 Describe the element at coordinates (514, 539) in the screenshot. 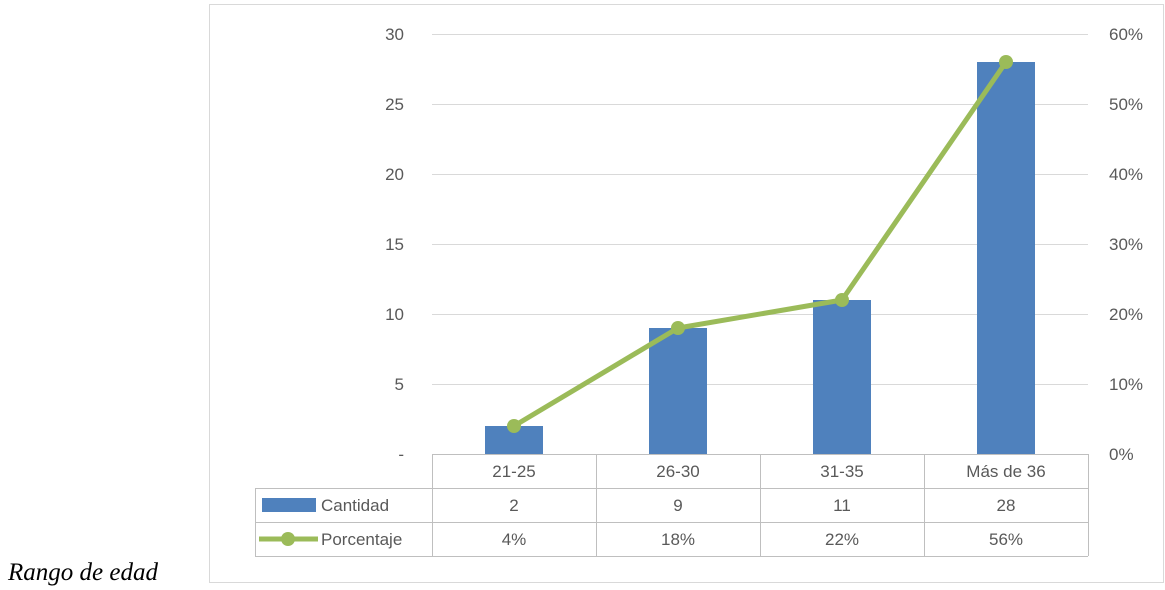

I see `data-label-porcentaje: 4%` at that location.